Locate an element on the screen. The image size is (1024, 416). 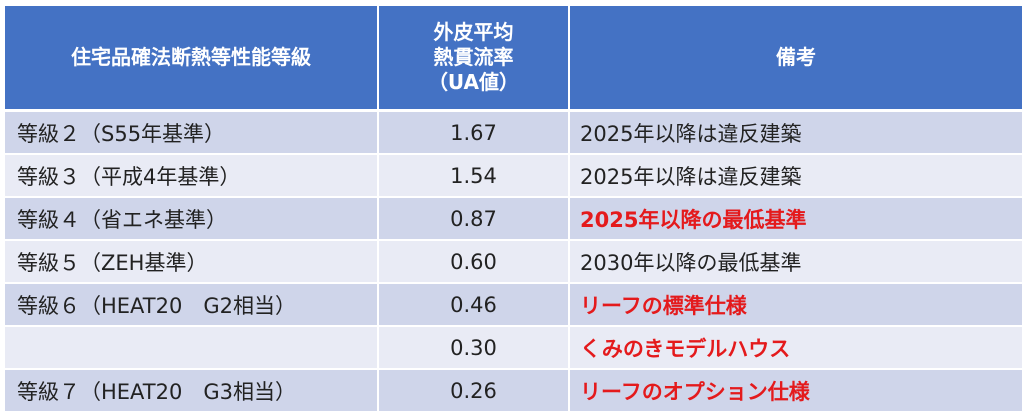
note-cell: 2030年以降の最低基準 is located at coordinates (795, 262).